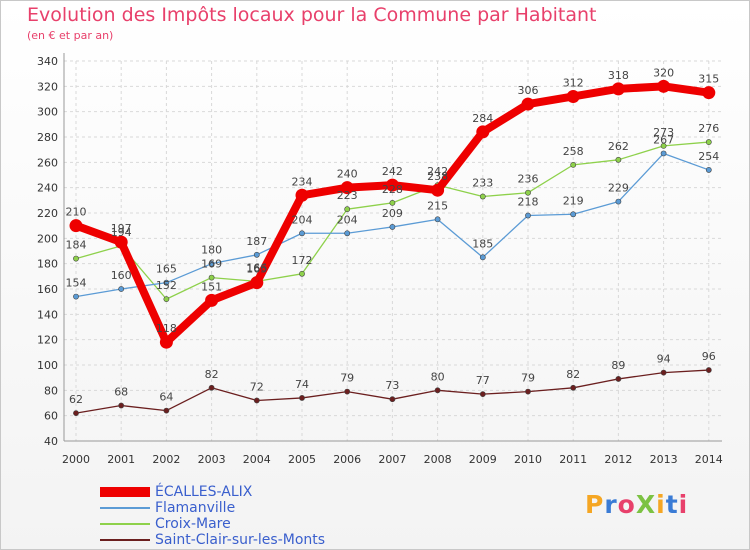 The height and width of the screenshot is (550, 750). I want to click on legend-label: Croix-Mare, so click(193, 524).